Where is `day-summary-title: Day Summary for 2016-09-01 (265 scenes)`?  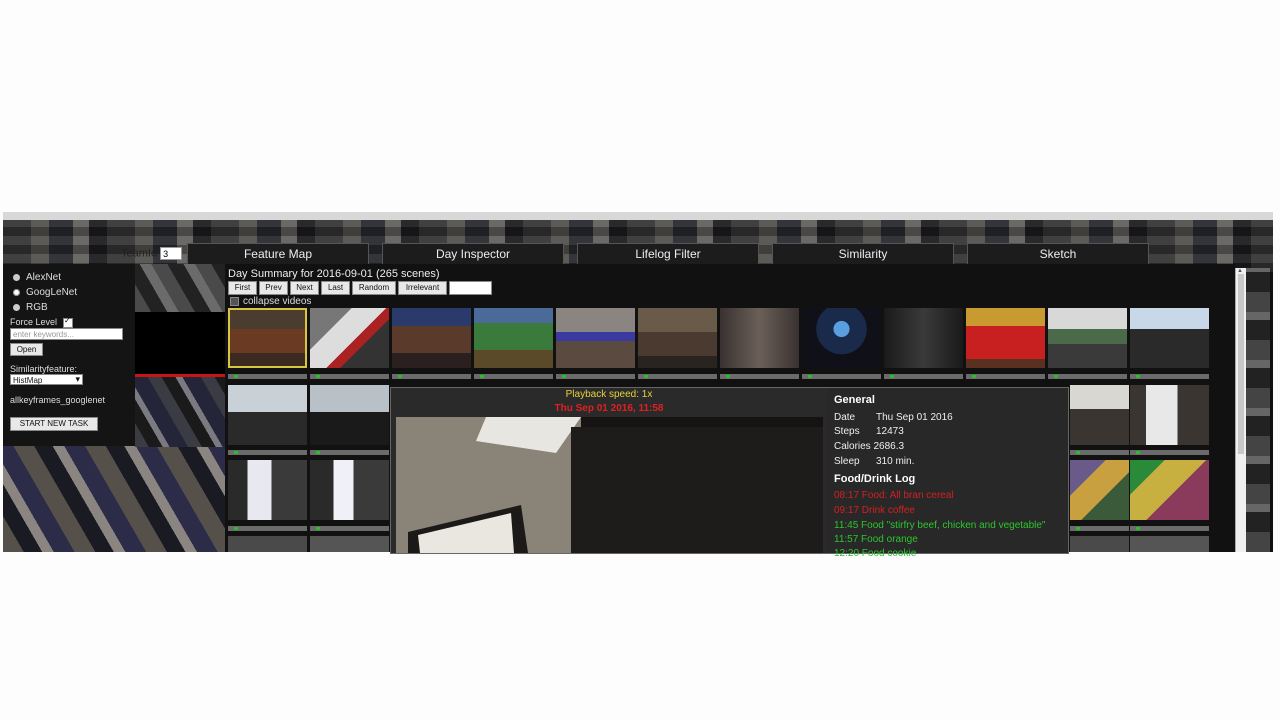
day-summary-title: Day Summary for 2016-09-01 (265 scenes) is located at coordinates (334, 274).